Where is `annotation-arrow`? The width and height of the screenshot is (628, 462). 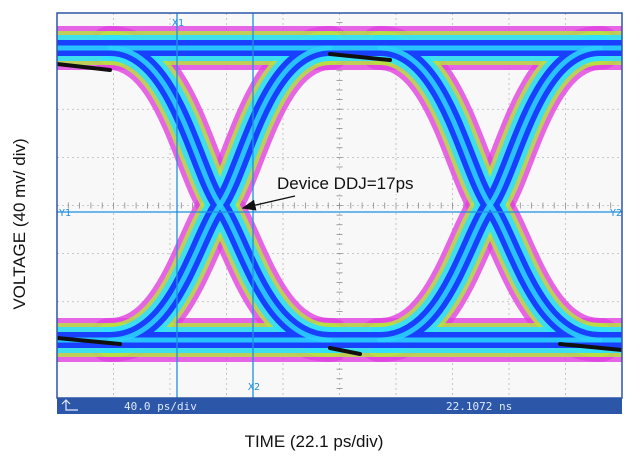
annotation-arrow is located at coordinates (268, 203).